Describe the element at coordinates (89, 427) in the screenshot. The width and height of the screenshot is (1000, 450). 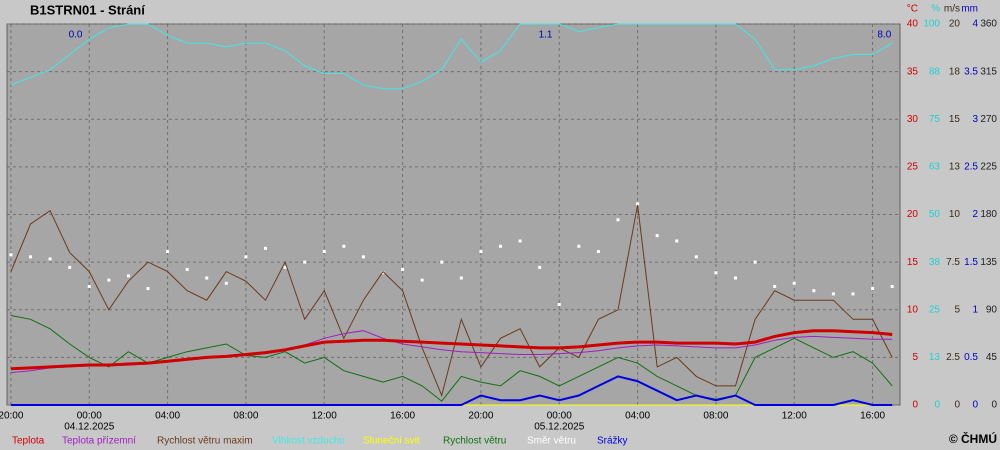
I see `date-label: 04.12.2025` at that location.